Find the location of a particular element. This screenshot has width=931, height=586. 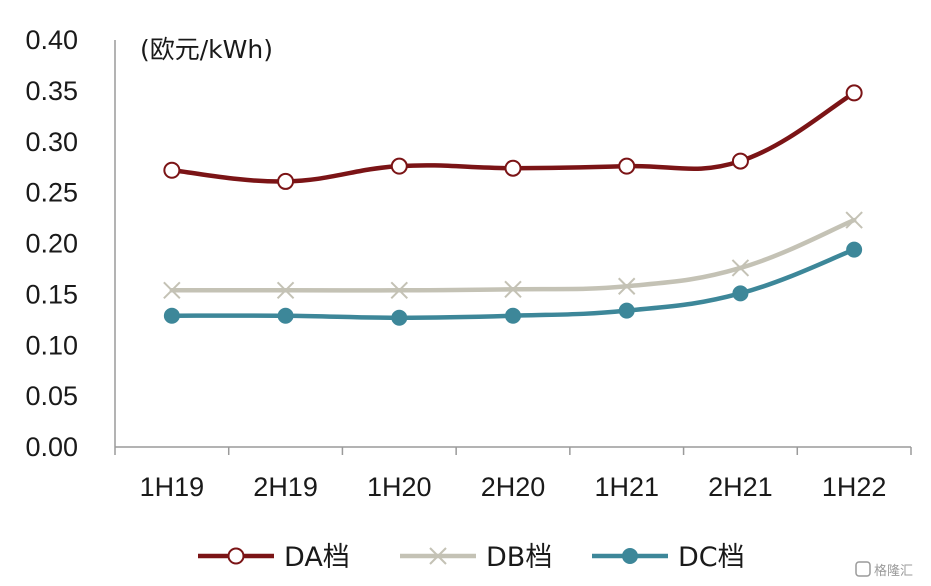

x-tick-label: 2H21 is located at coordinates (740, 487).